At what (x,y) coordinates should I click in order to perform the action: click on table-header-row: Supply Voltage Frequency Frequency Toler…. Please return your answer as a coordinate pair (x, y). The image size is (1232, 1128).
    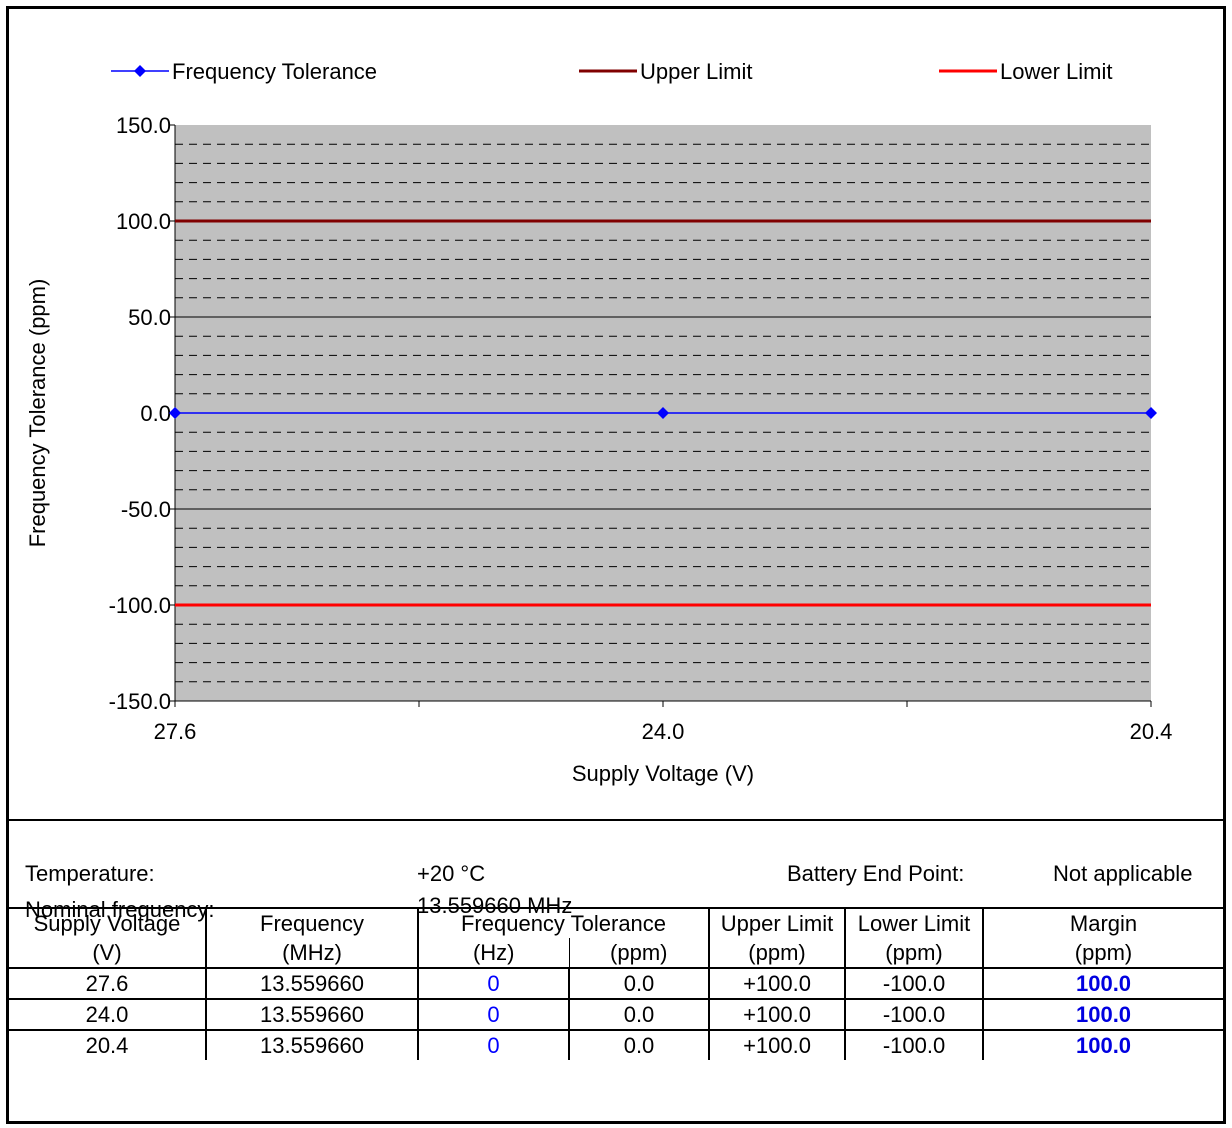
    Looking at the image, I should click on (616, 922).